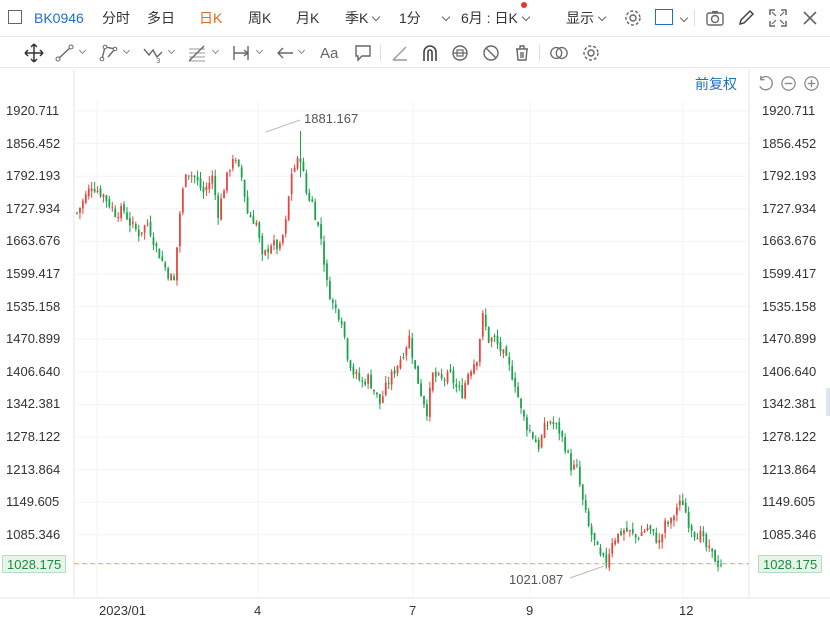 Image resolution: width=830 pixels, height=623 pixels. What do you see at coordinates (460, 53) in the screenshot?
I see `lock-drawing-icon` at bounding box center [460, 53].